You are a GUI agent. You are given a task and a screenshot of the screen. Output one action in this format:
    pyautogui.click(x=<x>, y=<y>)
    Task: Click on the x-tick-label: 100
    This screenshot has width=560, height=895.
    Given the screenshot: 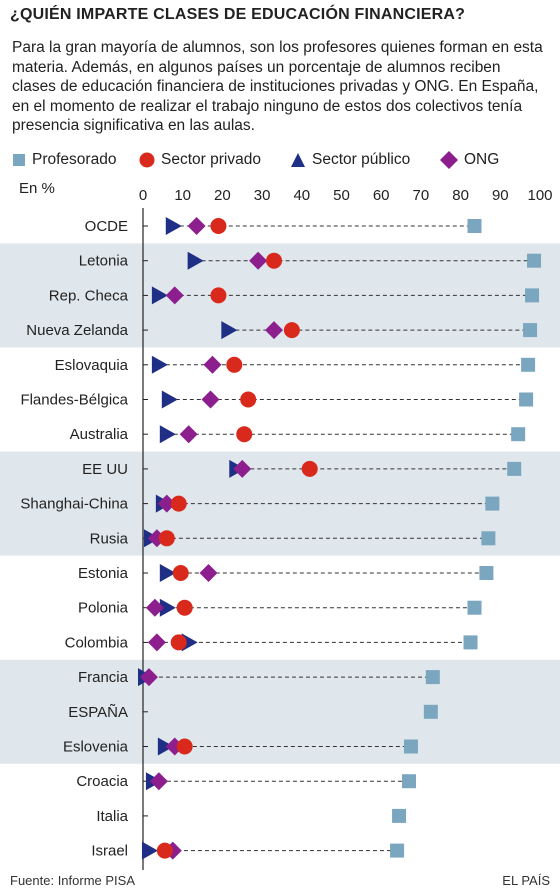 What is the action you would take?
    pyautogui.click(x=539, y=195)
    